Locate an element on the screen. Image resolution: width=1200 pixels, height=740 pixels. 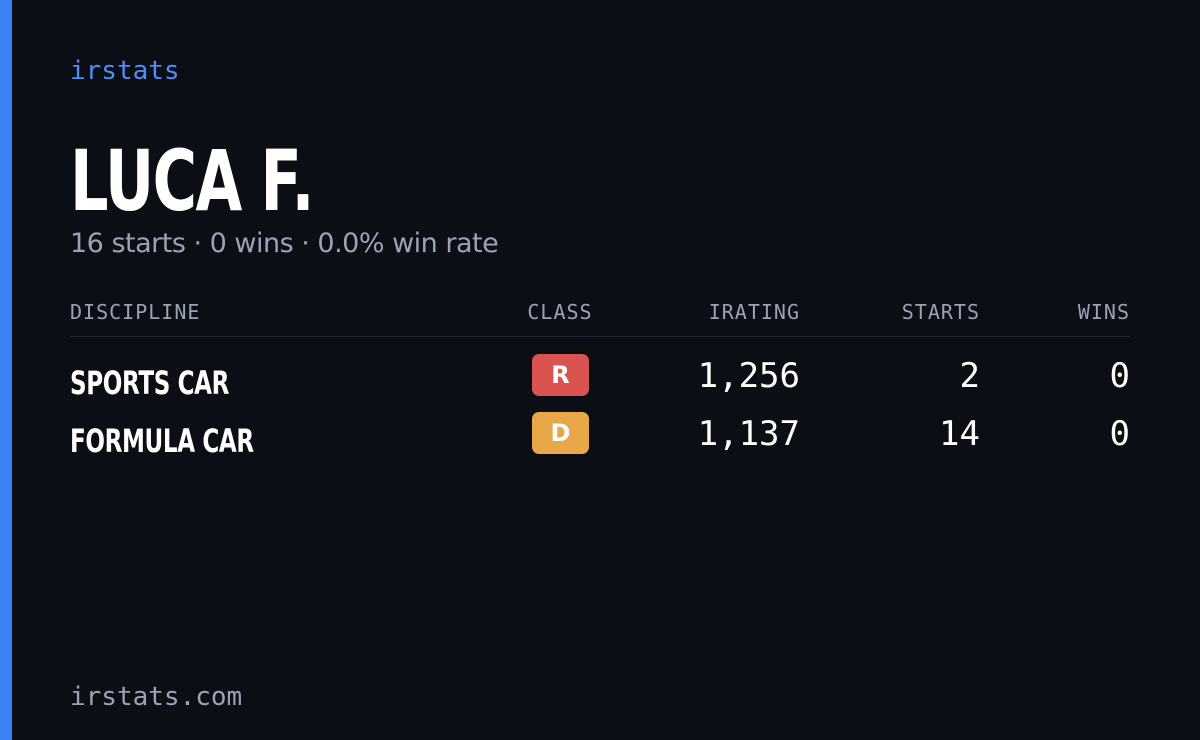
irating: 1,256 is located at coordinates (748, 376).